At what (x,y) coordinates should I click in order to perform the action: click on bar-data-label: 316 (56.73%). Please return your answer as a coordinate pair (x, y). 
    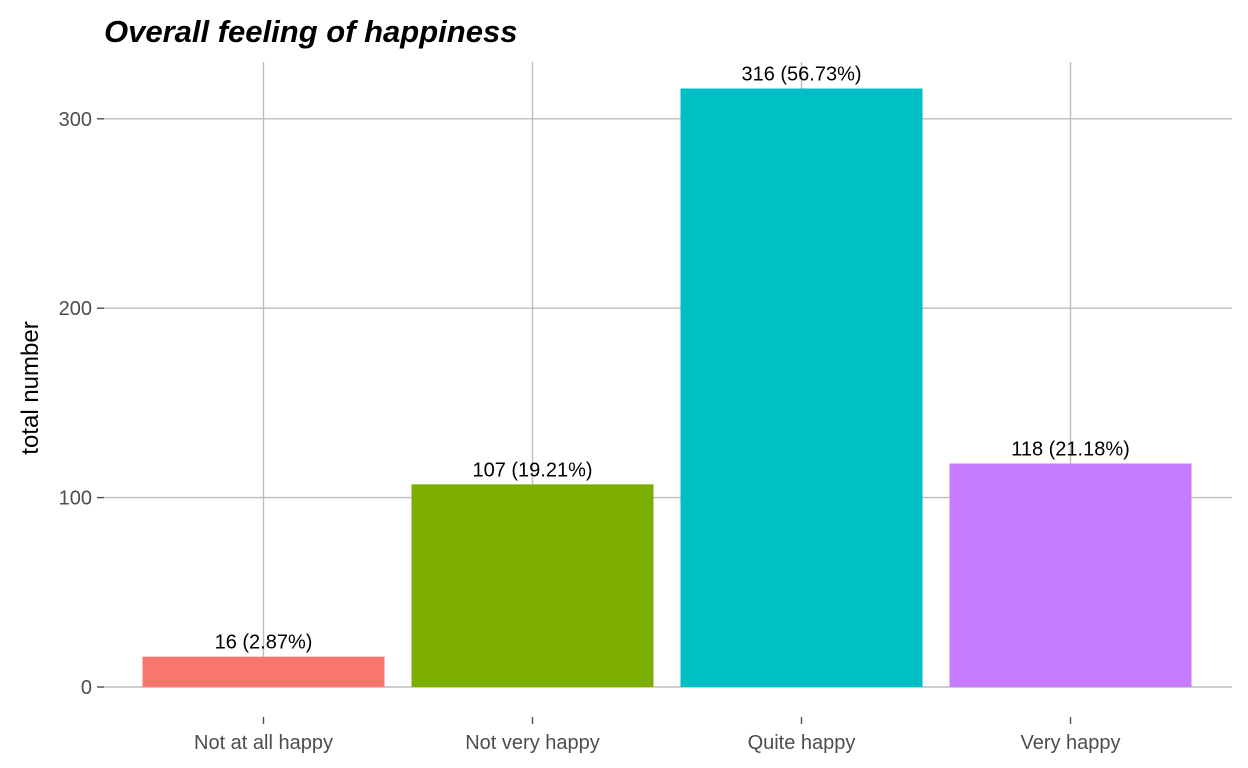
    Looking at the image, I should click on (801, 74).